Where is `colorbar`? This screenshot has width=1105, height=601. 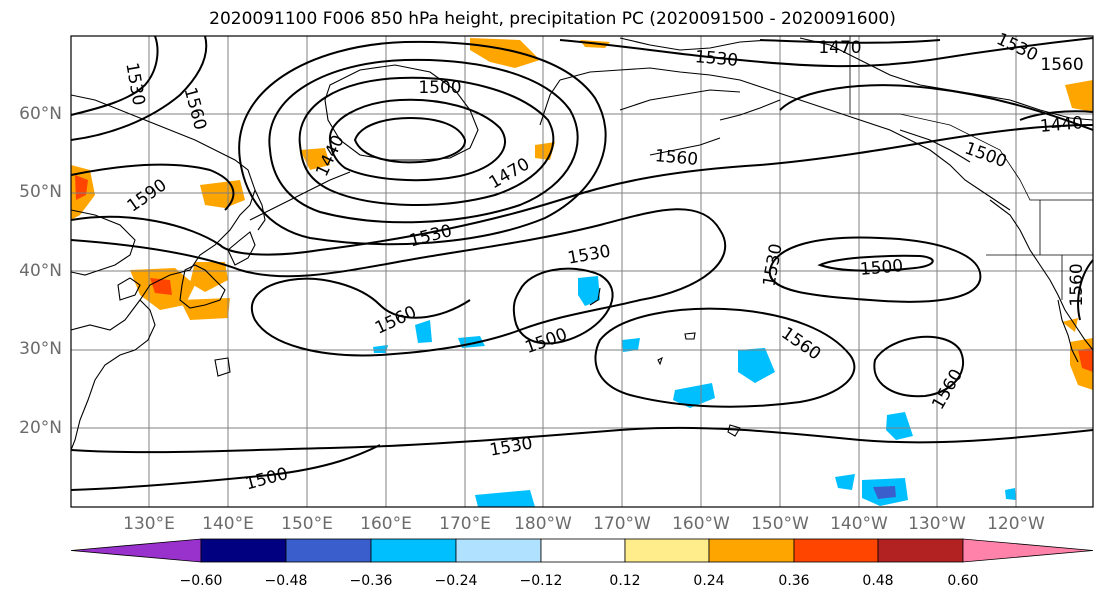 colorbar is located at coordinates (582, 550).